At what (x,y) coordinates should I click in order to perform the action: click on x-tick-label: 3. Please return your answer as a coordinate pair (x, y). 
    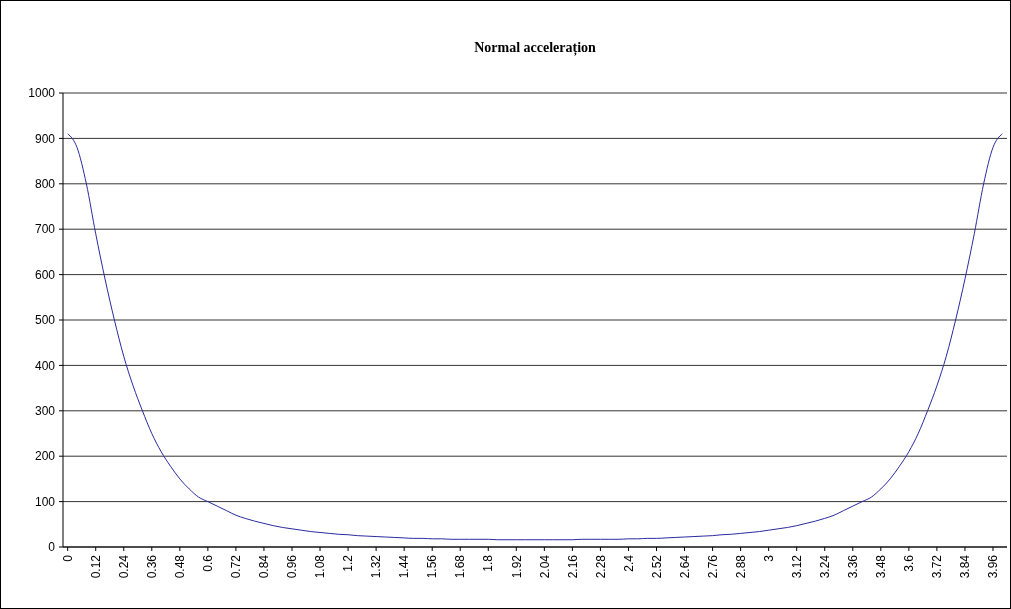
    Looking at the image, I should click on (768, 558).